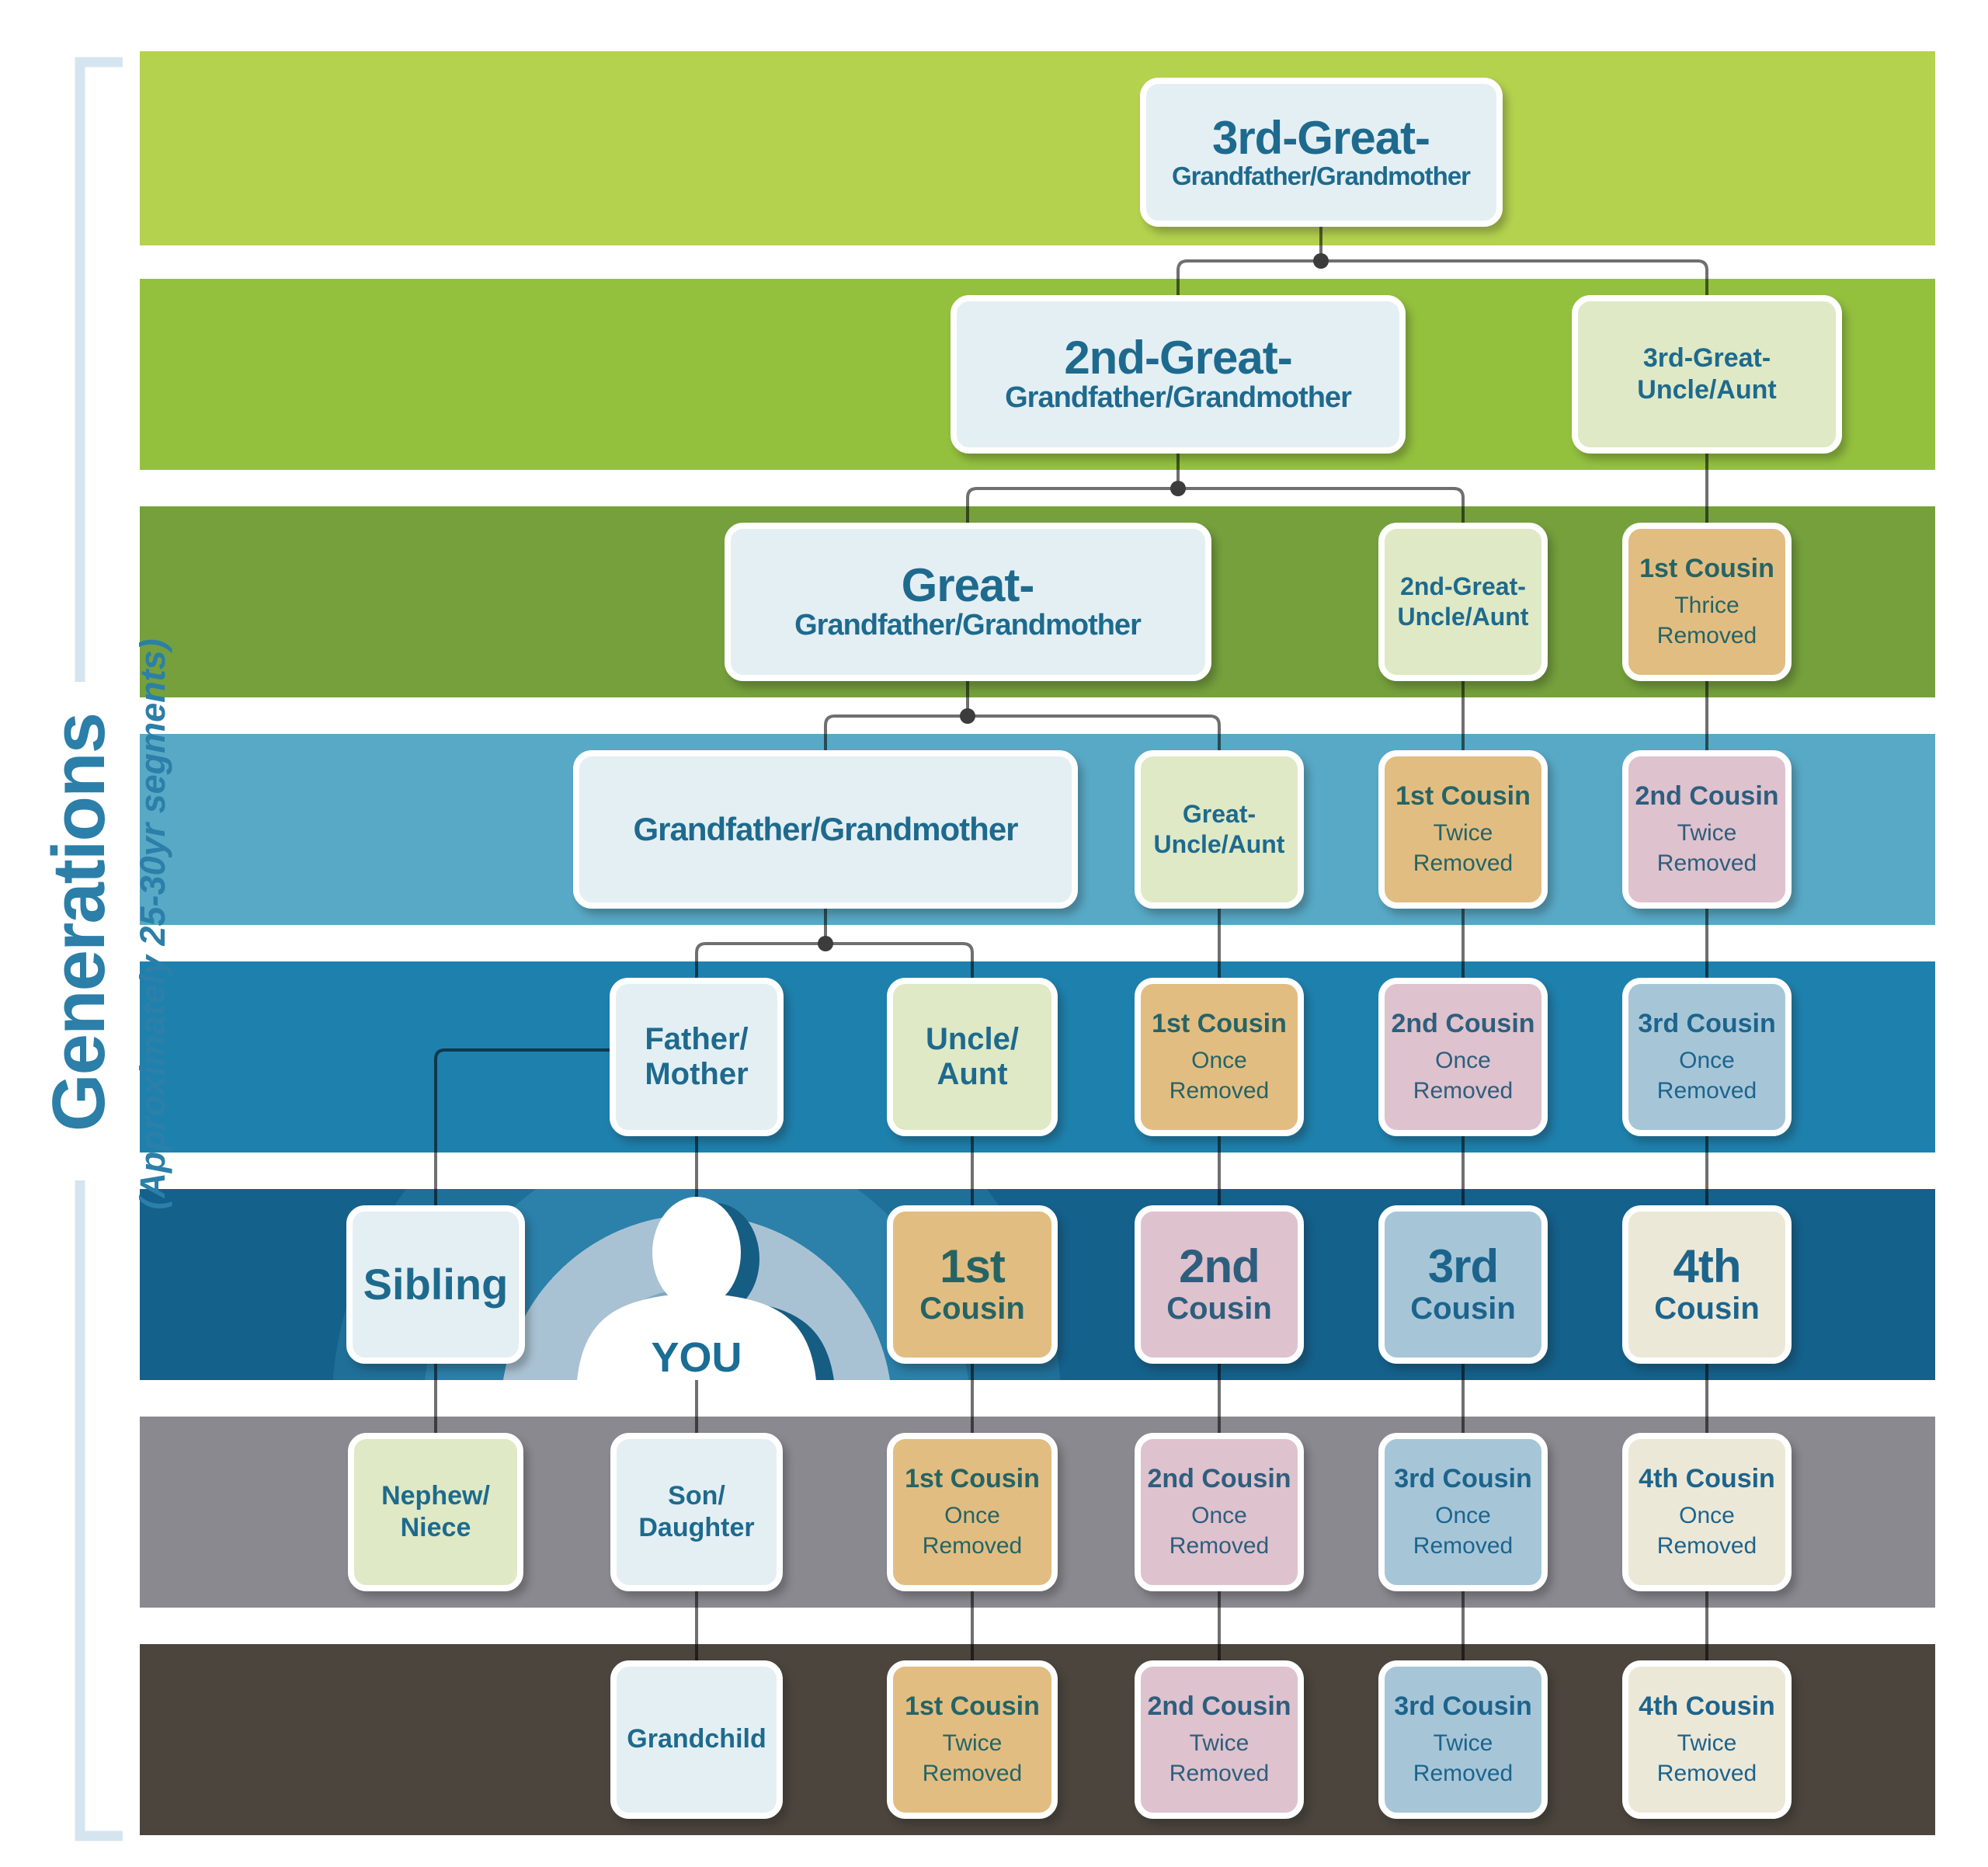  Describe the element at coordinates (697, 1357) in the screenshot. I see `you-label: YOU` at that location.